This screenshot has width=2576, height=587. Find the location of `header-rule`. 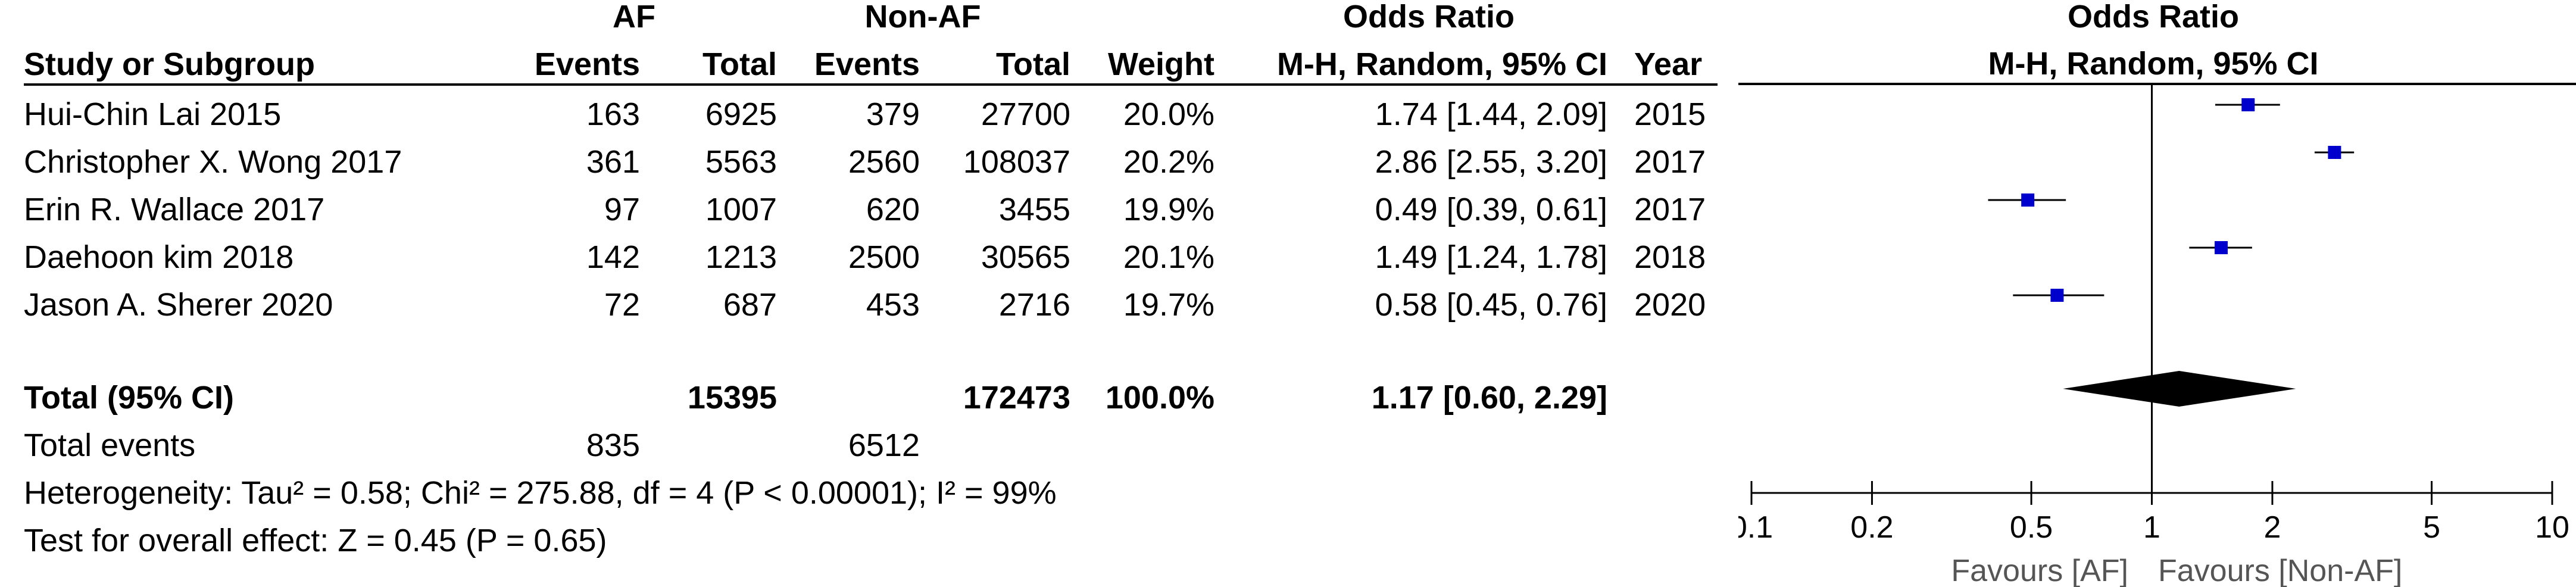

header-rule is located at coordinates (871, 85).